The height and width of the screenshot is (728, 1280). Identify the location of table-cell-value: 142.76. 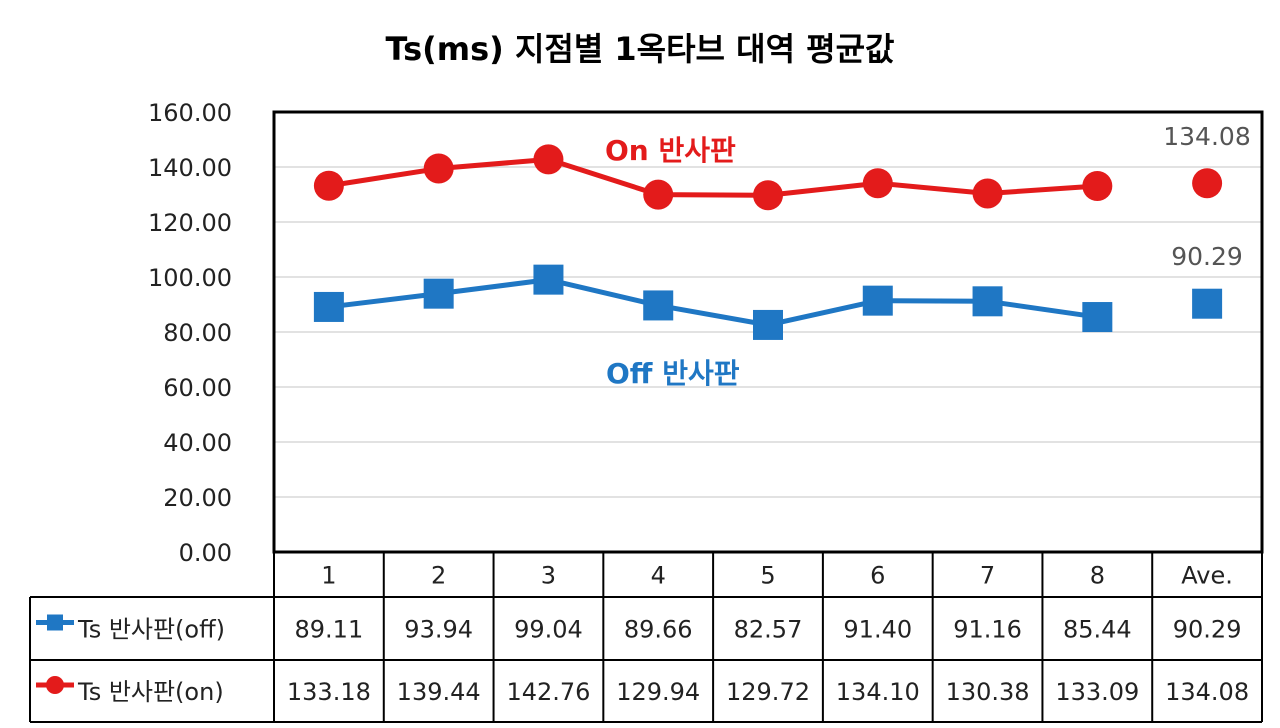
(548, 692).